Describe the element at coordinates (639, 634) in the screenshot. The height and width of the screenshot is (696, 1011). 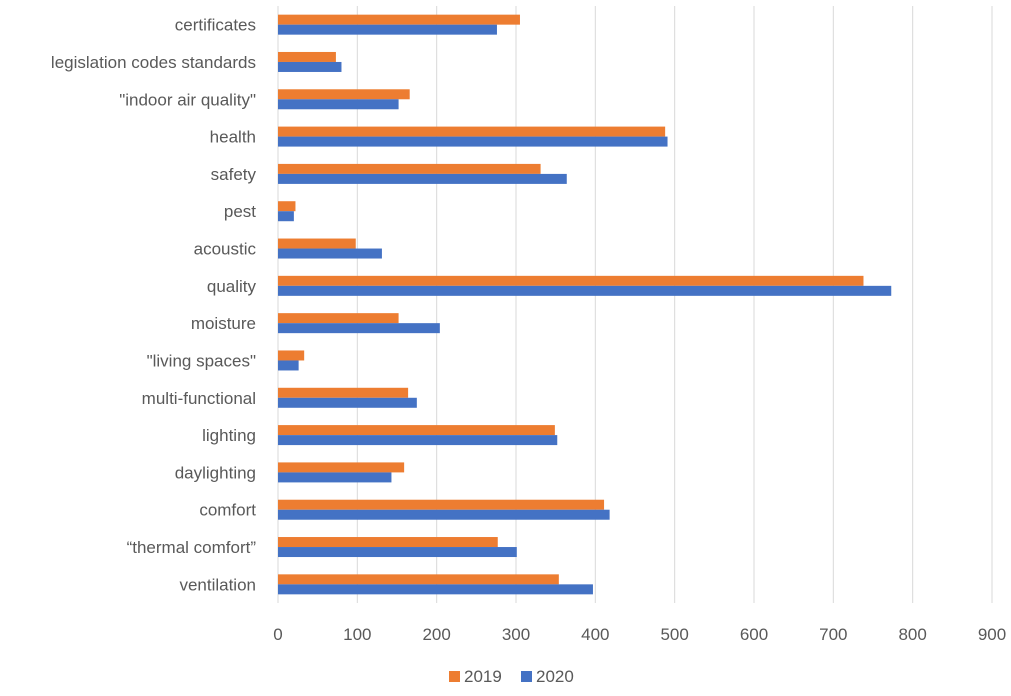
I see `x-axis-tick-labels: 0 100 200 300 400 500 600 700 800 900` at that location.